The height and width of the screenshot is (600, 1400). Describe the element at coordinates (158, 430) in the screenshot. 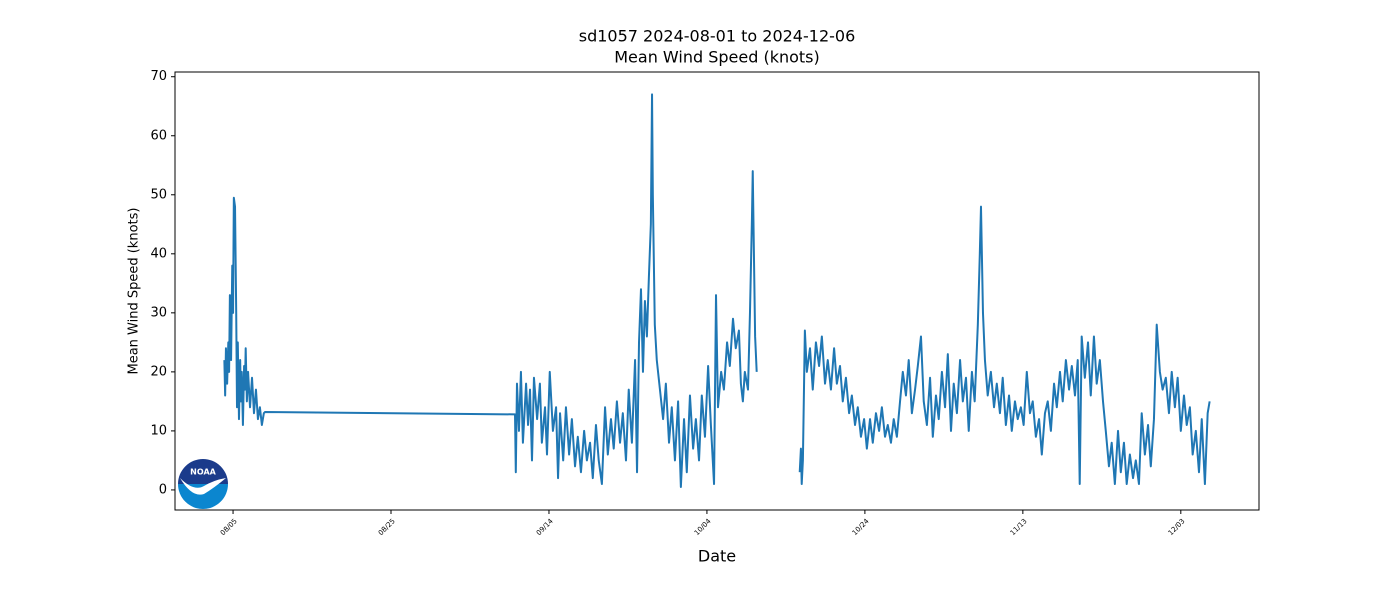

I see `y-tick-label: 10` at that location.